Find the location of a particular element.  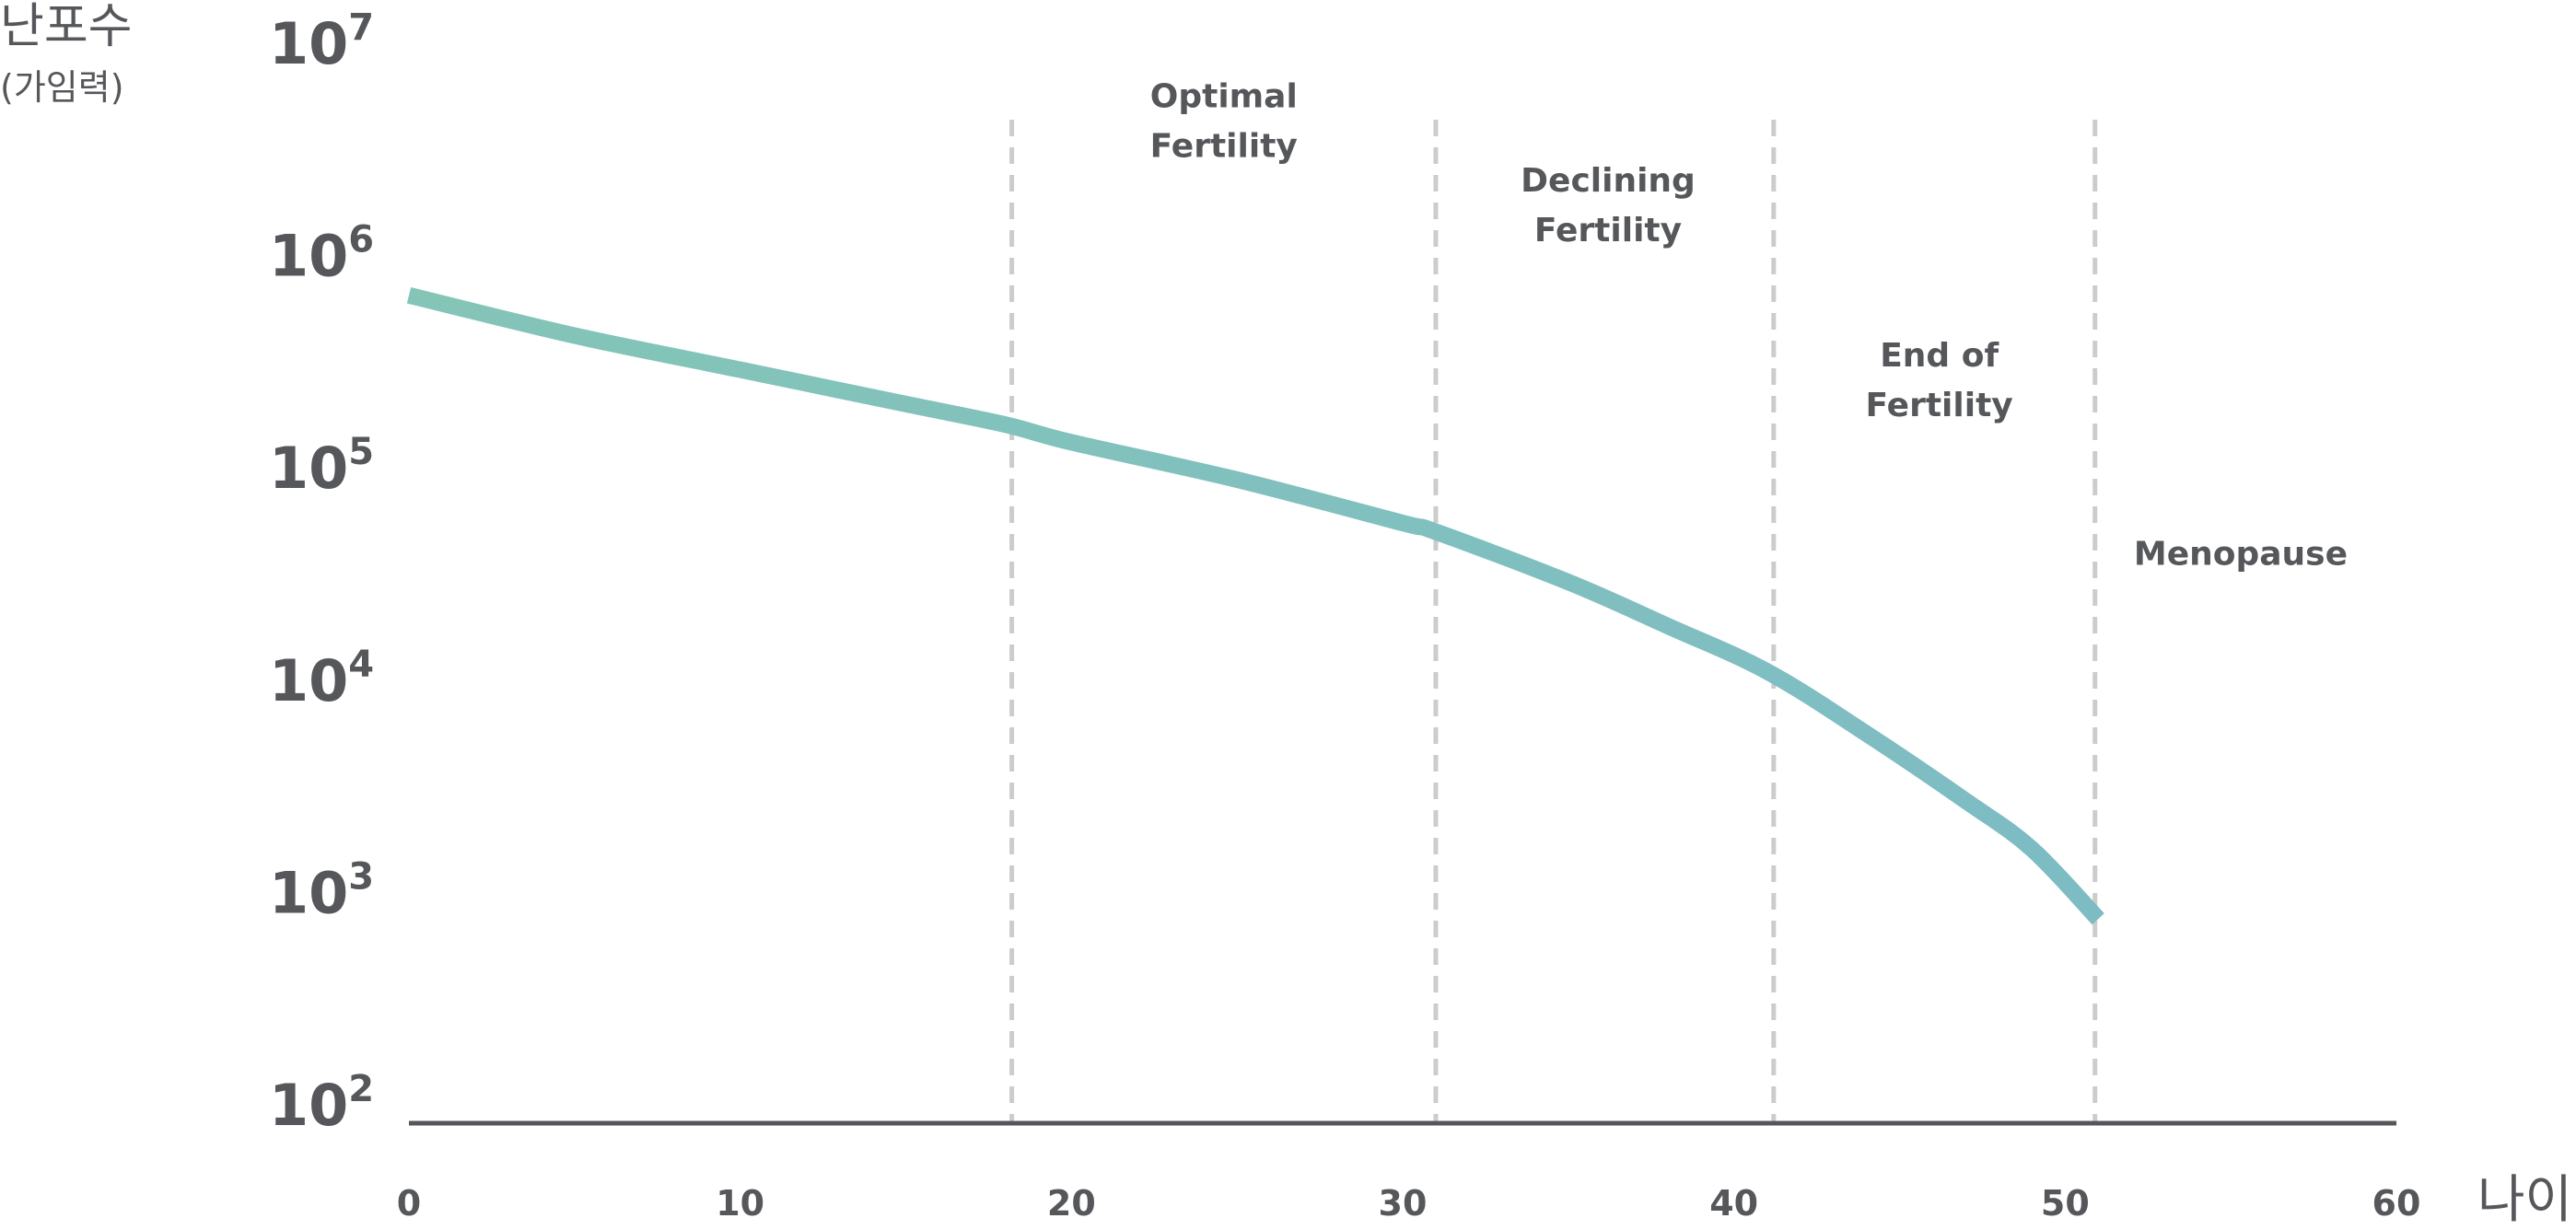

x-tick-label: 30 is located at coordinates (1403, 1203).